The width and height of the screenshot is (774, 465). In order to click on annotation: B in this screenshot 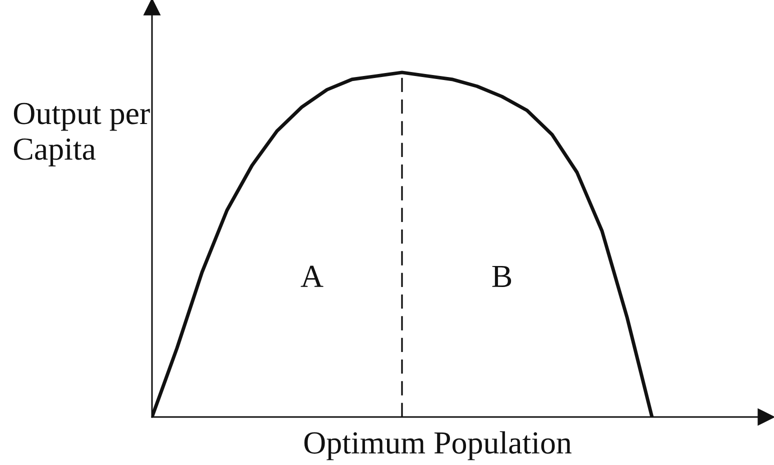, I will do `click(502, 276)`.